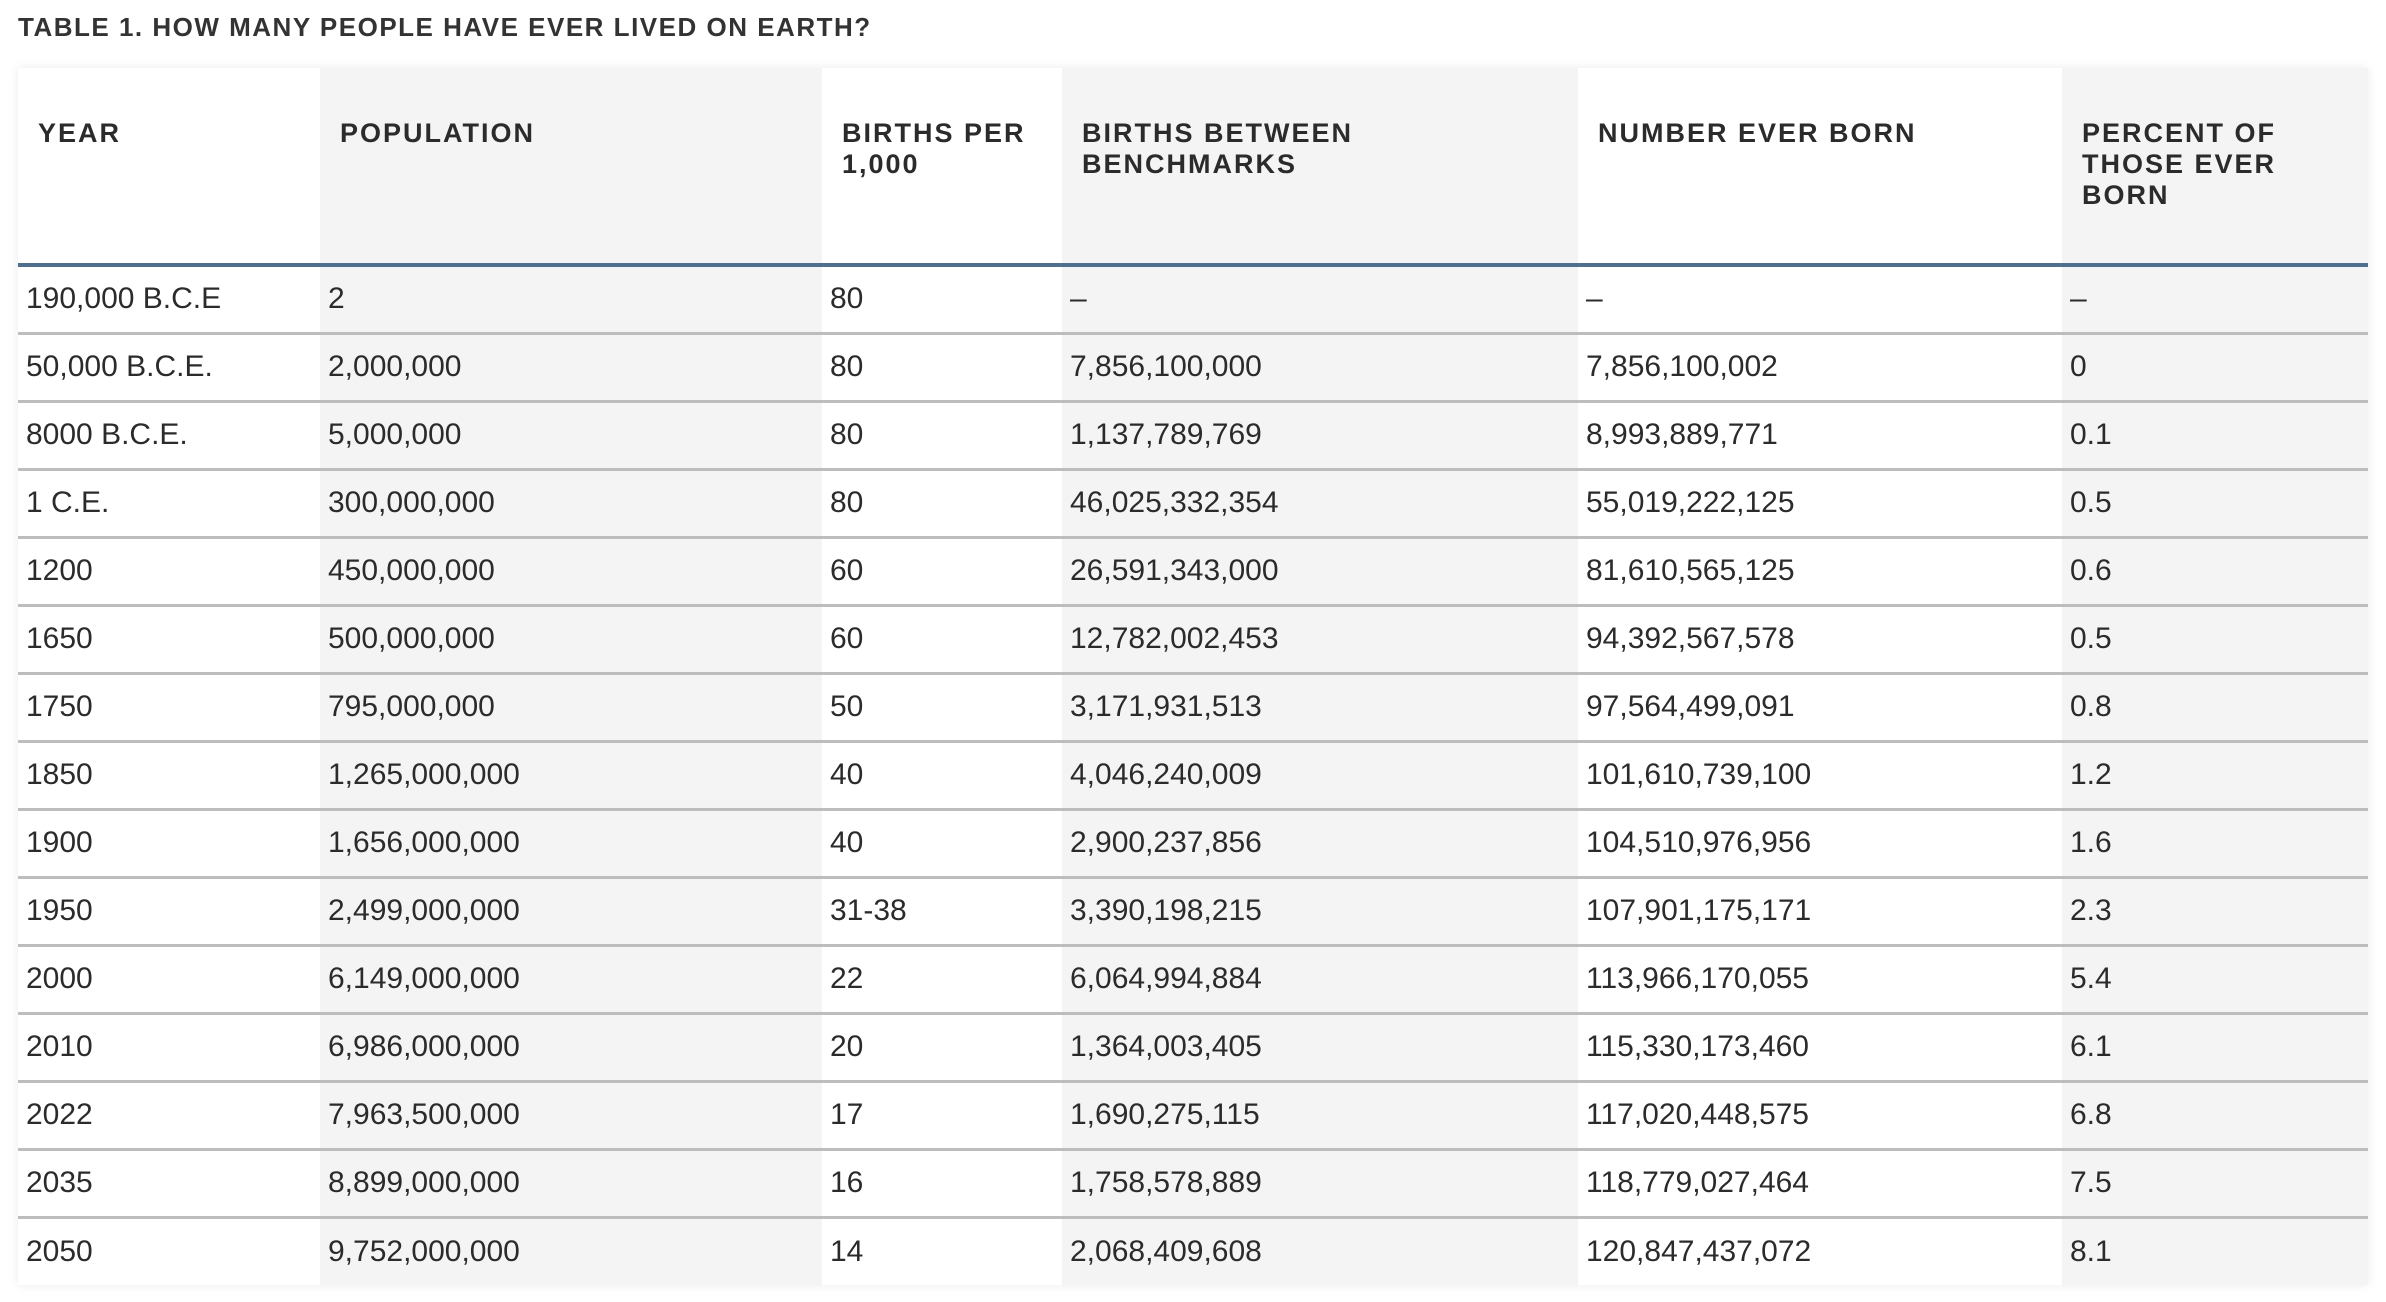 The image size is (2386, 1302). I want to click on cell-population: 8,899,000,000, so click(571, 1184).